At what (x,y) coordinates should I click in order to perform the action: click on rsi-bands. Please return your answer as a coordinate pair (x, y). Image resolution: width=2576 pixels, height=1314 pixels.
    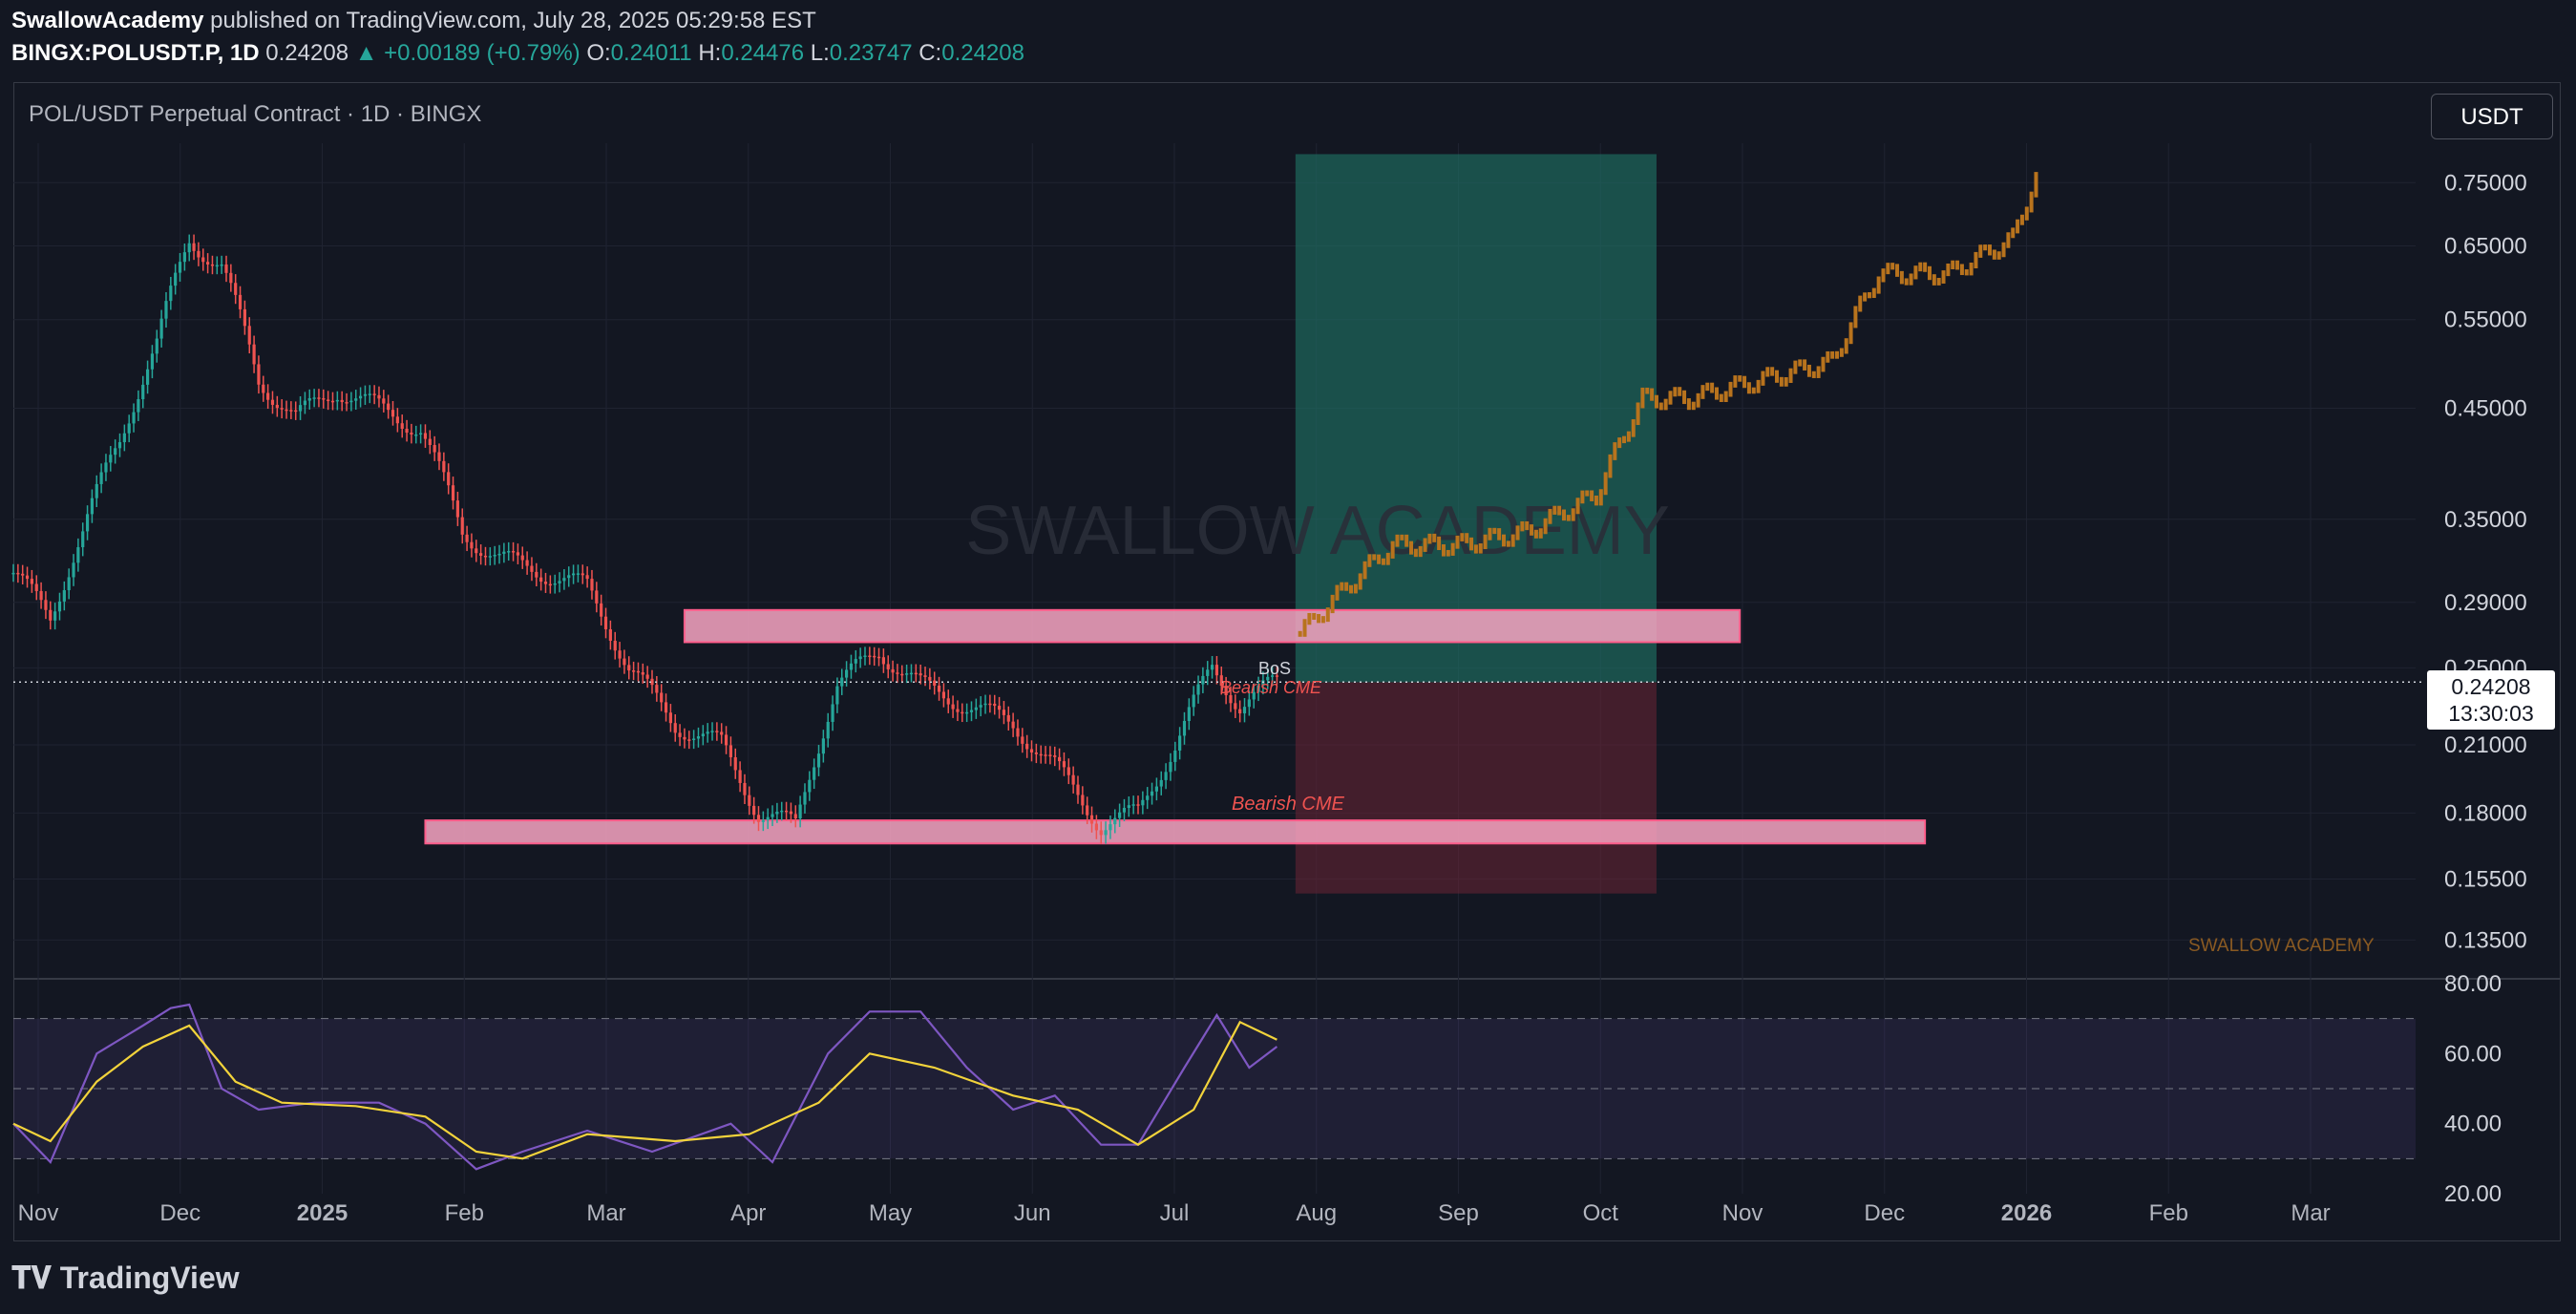
    Looking at the image, I should click on (1214, 1088).